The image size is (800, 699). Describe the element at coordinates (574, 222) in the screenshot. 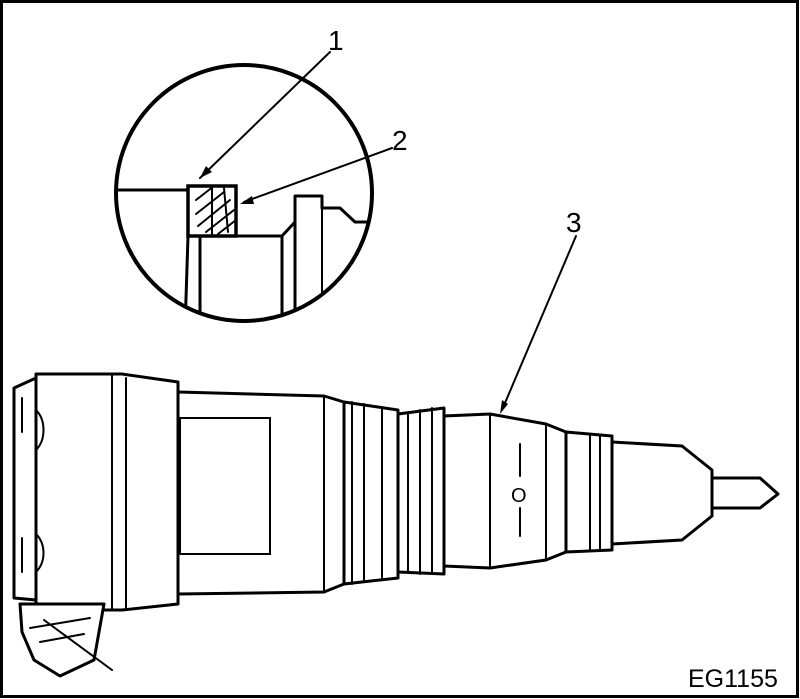

I see `callout-3-label: 3` at that location.